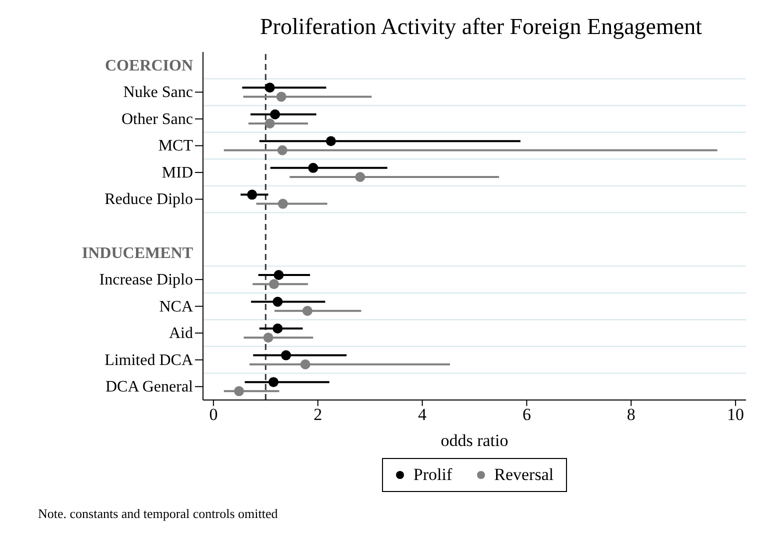 This screenshot has width=762, height=559. What do you see at coordinates (735, 414) in the screenshot?
I see `x-tick-label: 10` at bounding box center [735, 414].